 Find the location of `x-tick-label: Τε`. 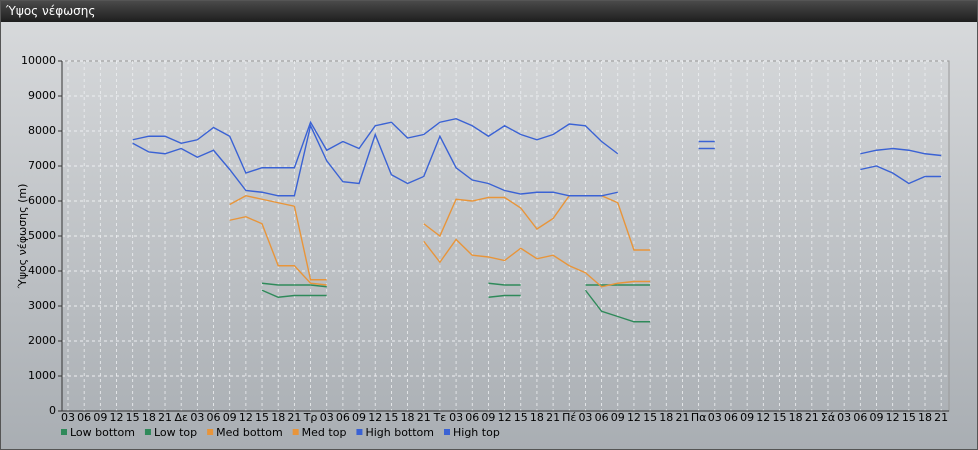

x-tick-label: Τε is located at coordinates (440, 417).